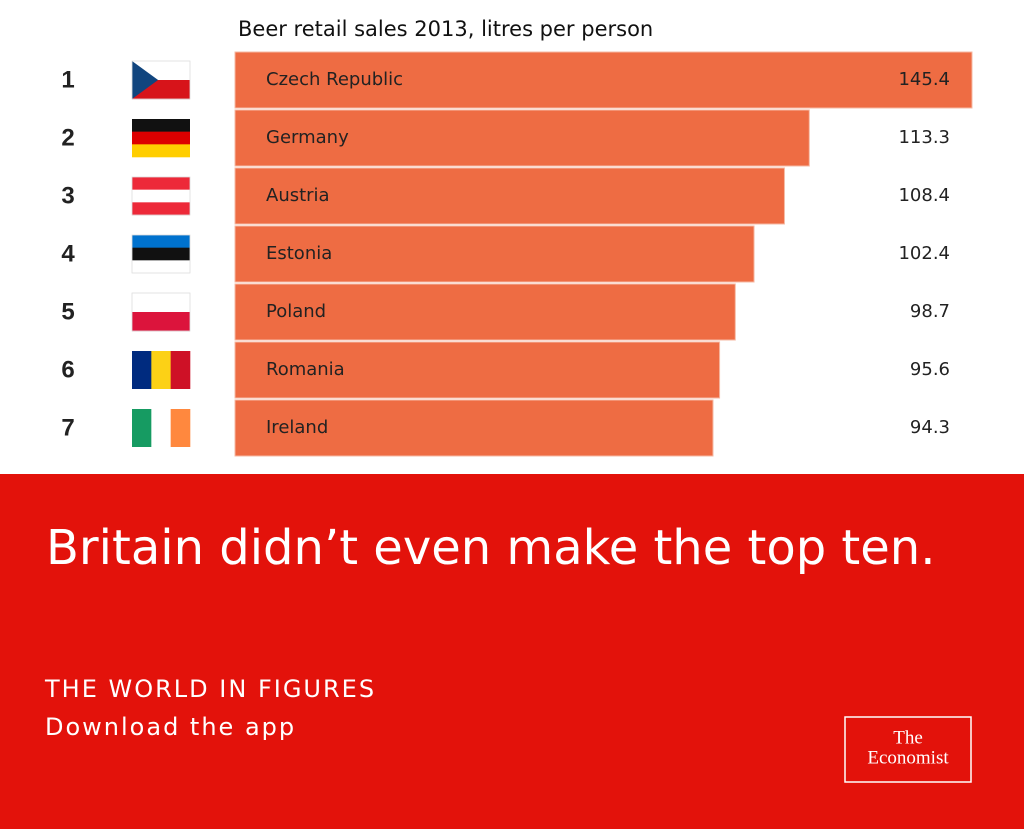 This screenshot has width=1024, height=829. I want to click on value-label: 145.4, so click(924, 79).